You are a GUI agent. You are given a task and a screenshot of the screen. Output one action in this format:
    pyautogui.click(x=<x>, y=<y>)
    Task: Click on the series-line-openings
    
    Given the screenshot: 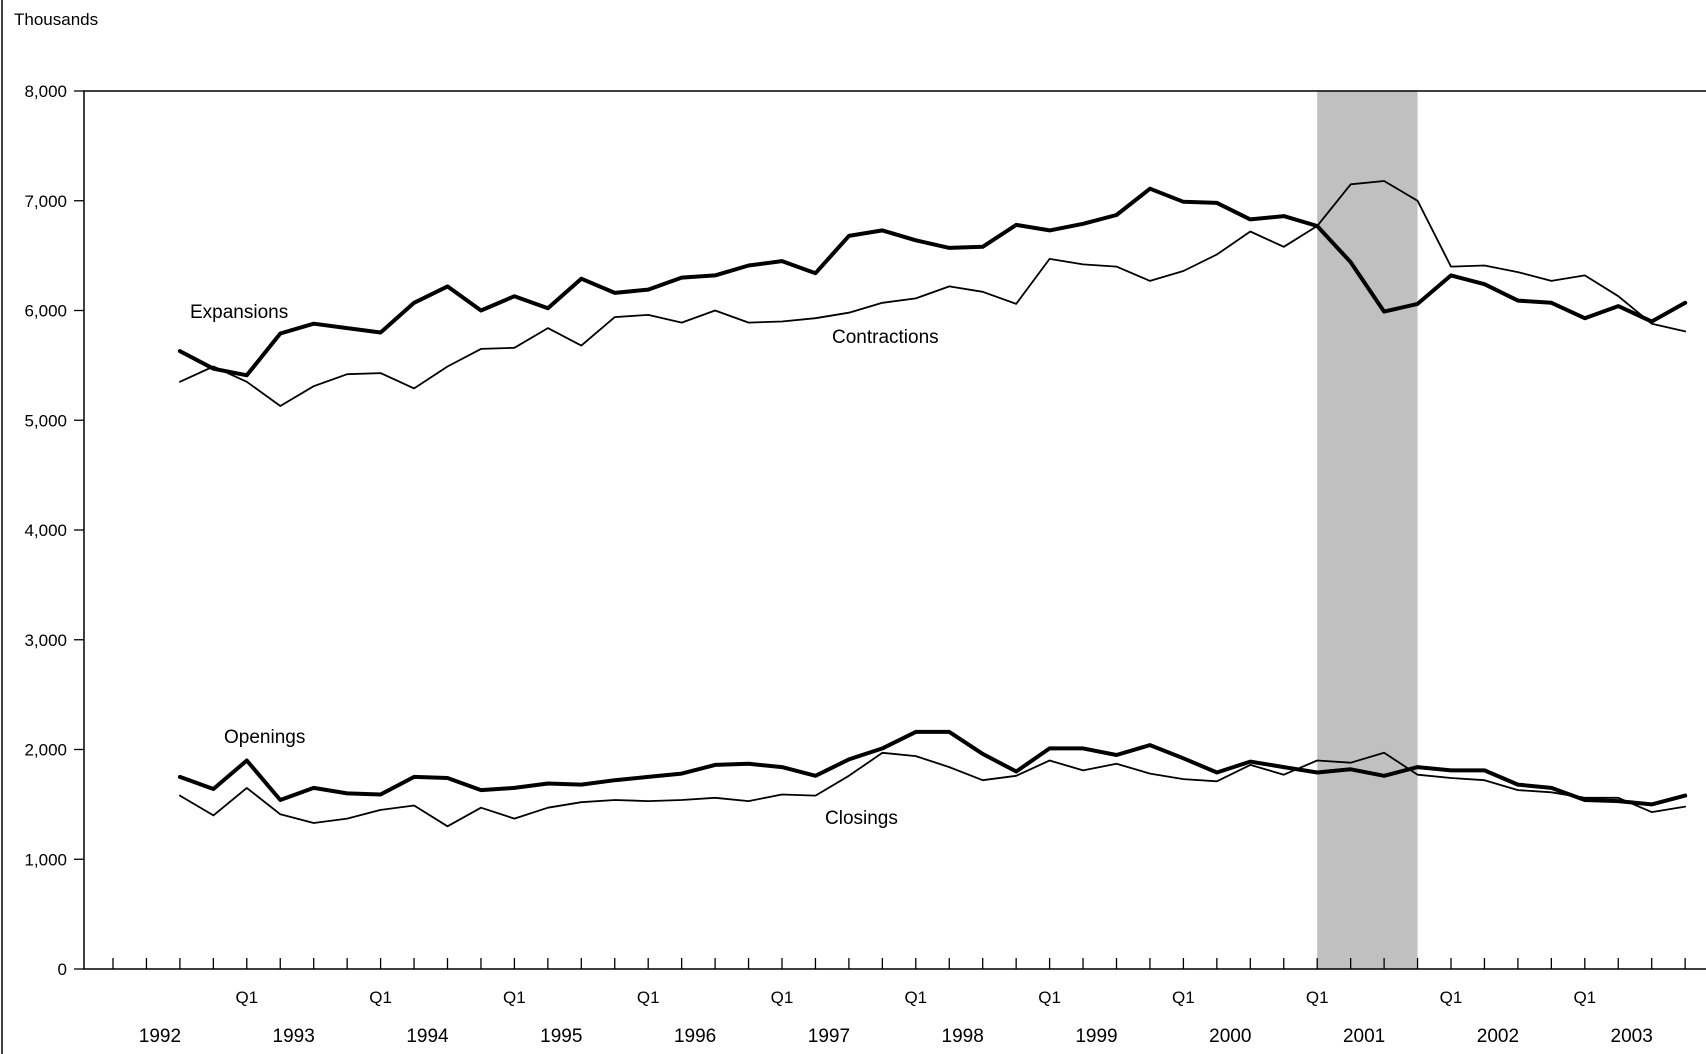 What is the action you would take?
    pyautogui.click(x=932, y=768)
    